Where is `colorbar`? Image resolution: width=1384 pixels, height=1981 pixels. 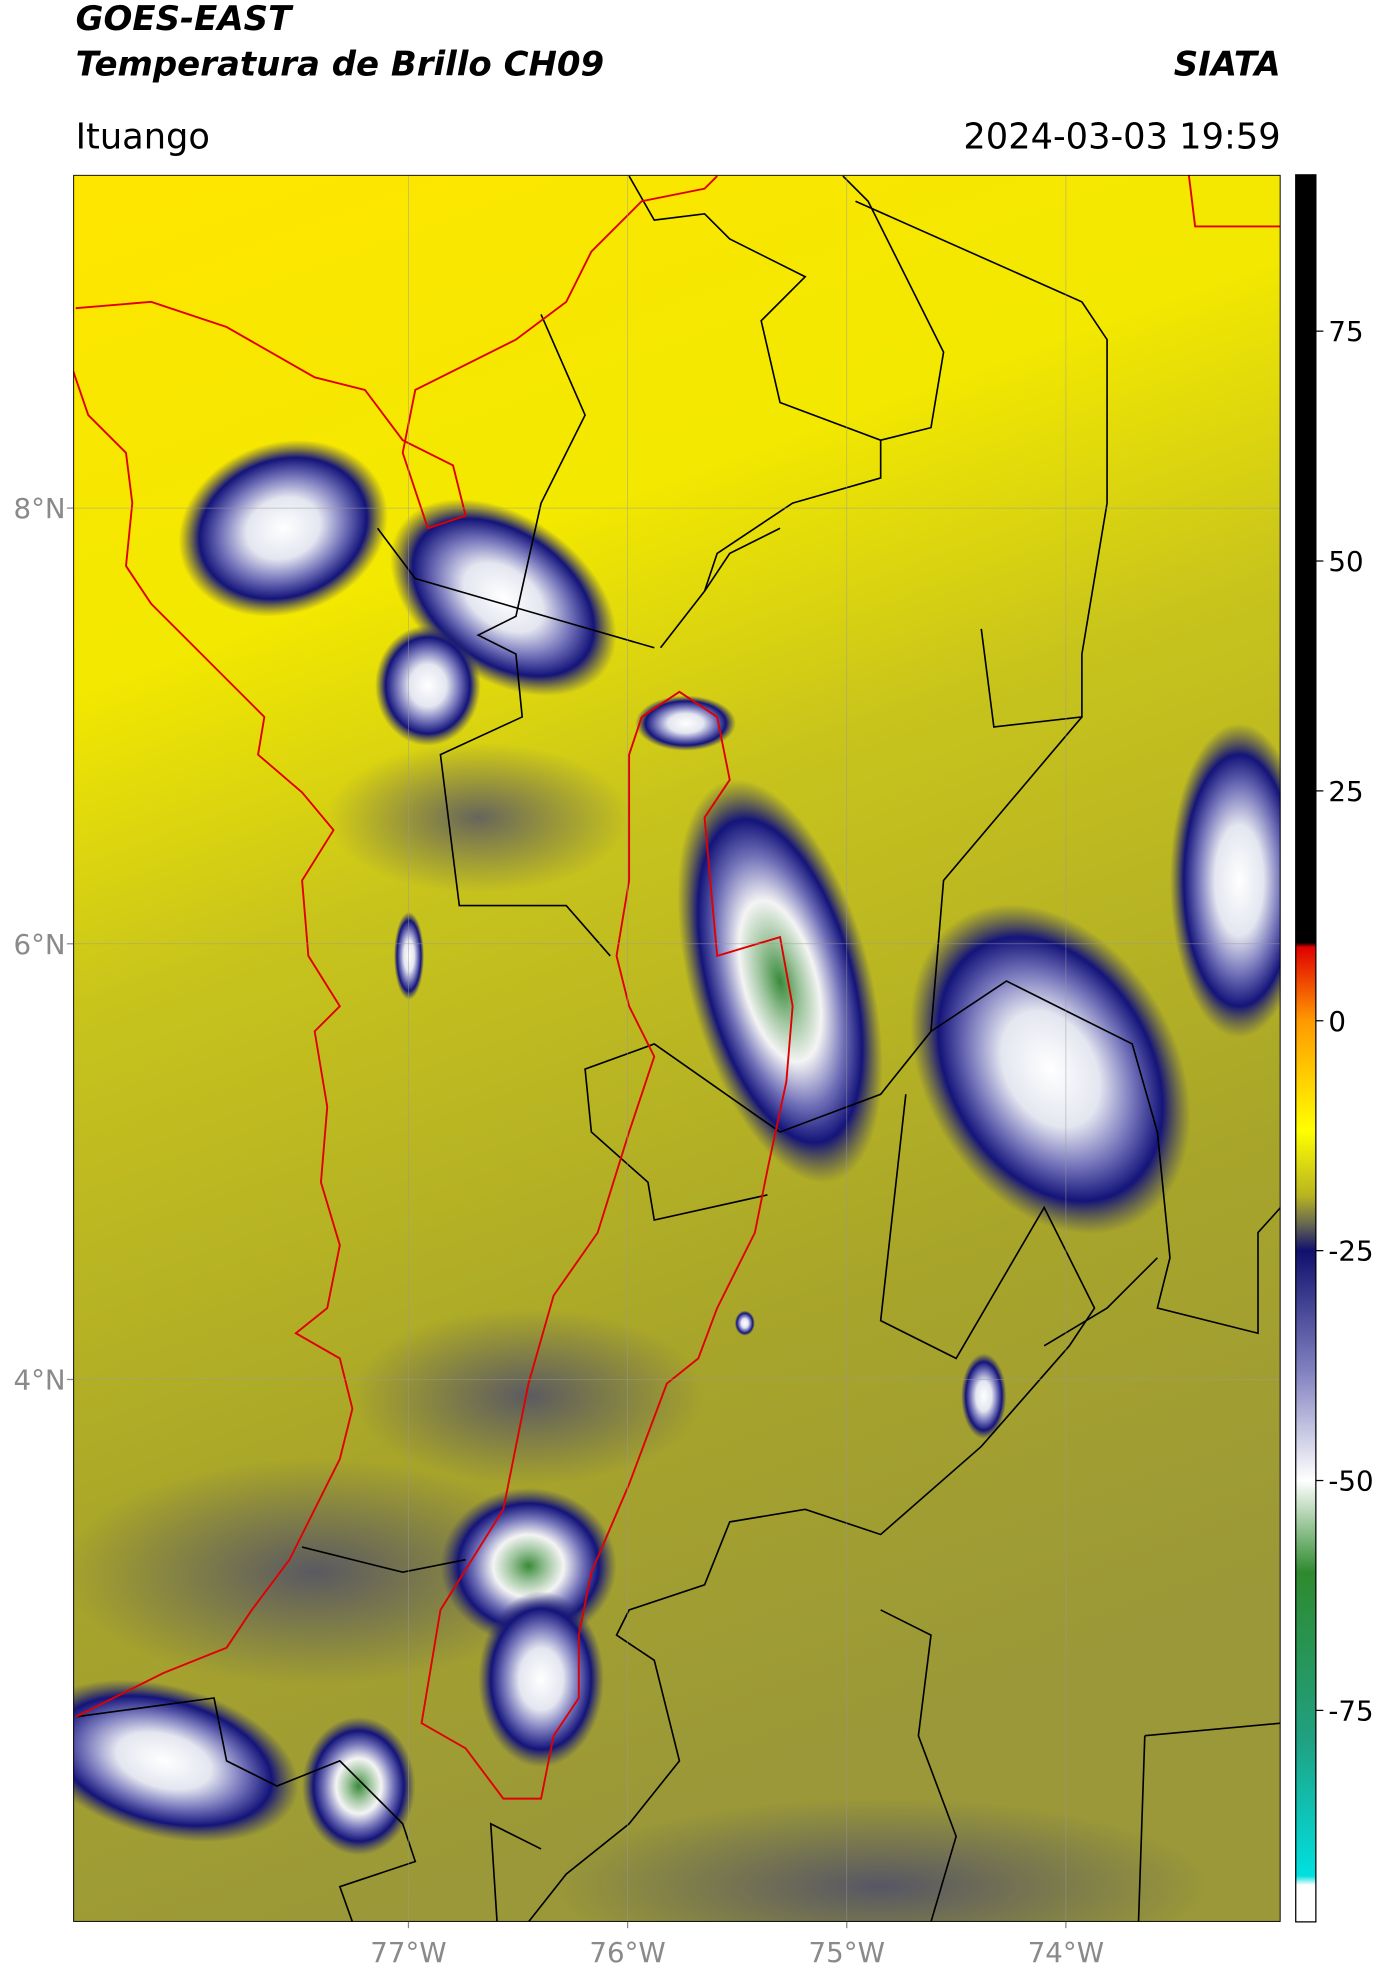 colorbar is located at coordinates (1306, 1048).